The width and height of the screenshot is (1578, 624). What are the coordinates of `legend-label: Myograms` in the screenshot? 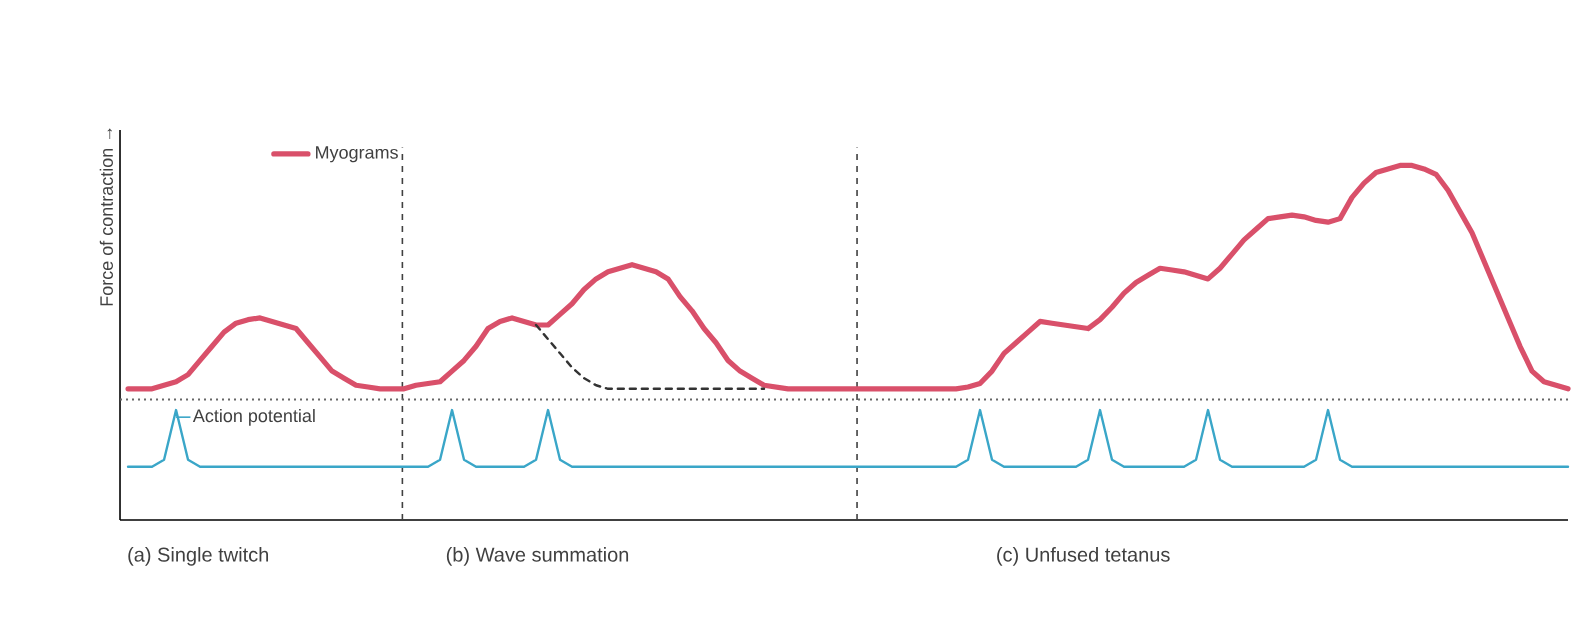 It's located at (357, 154).